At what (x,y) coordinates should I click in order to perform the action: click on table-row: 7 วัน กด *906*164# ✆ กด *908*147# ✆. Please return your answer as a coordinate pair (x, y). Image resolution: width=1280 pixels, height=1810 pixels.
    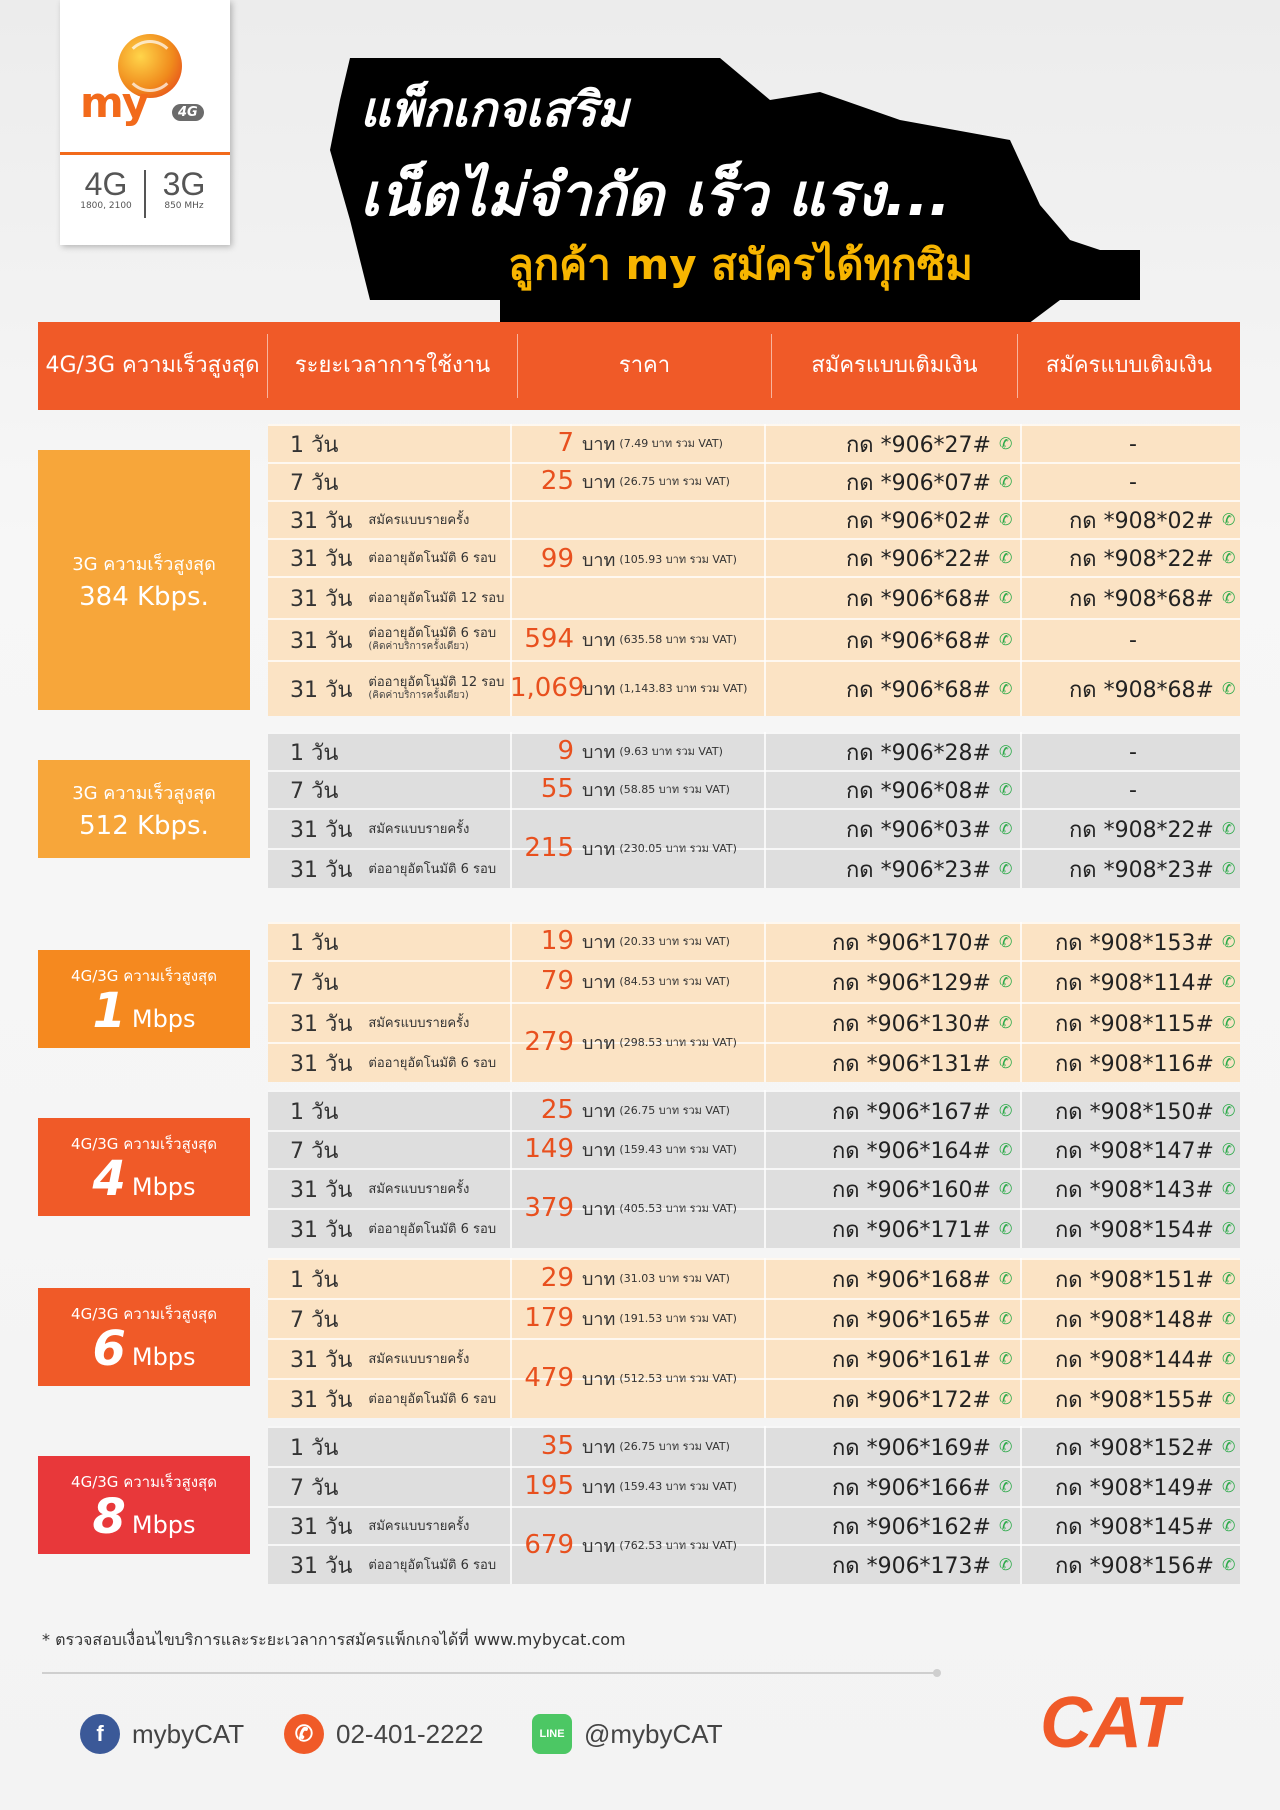
    Looking at the image, I should click on (754, 1149).